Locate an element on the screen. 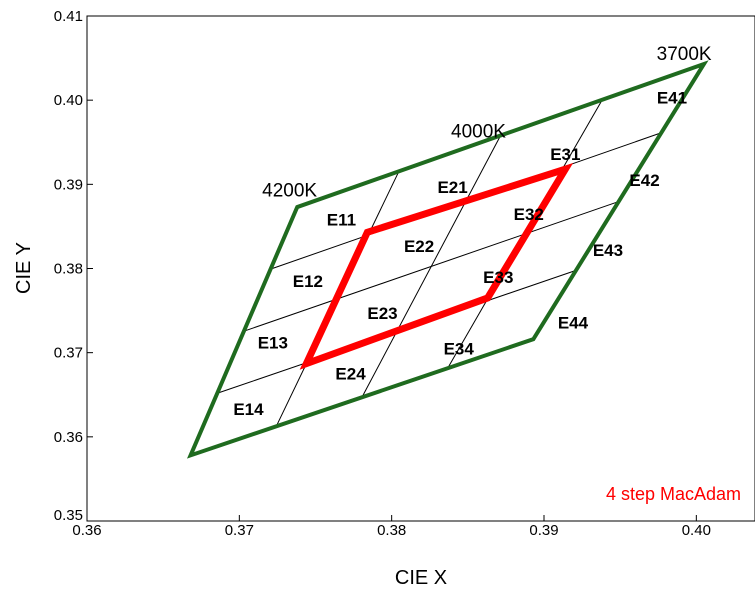 This screenshot has width=755, height=590. y-tick-label: 0.39 is located at coordinates (68, 184).